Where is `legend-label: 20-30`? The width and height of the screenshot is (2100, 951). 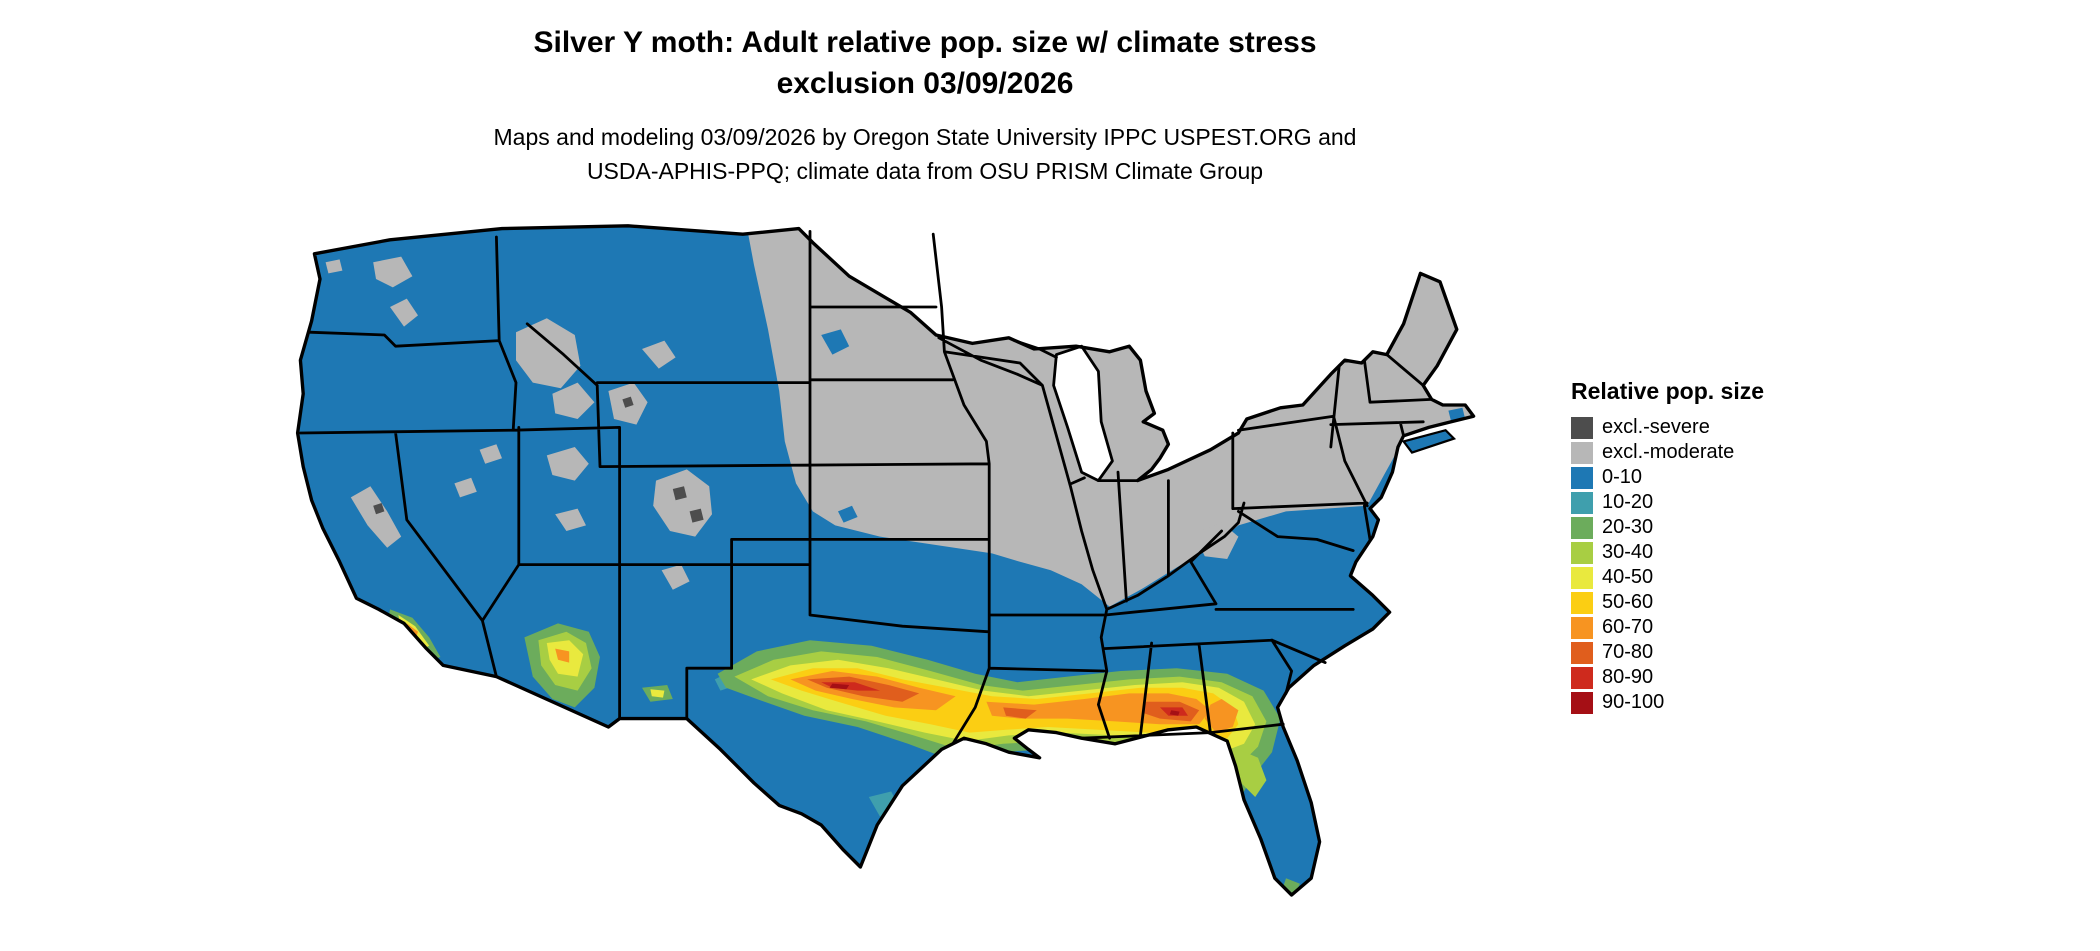
legend-label: 20-30 is located at coordinates (1628, 527).